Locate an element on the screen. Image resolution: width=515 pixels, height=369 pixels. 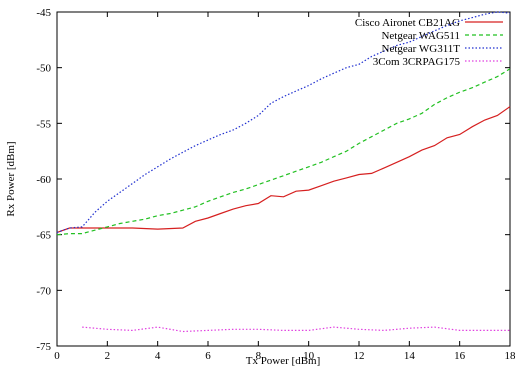
x-tick-label: 6 is located at coordinates (208, 356).